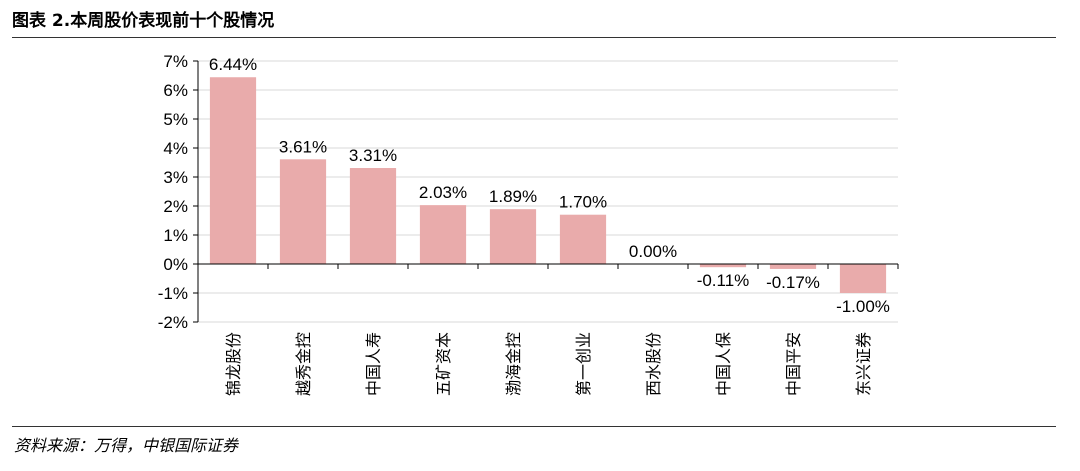  I want to click on x-category-label: 中国平安, so click(793, 364).